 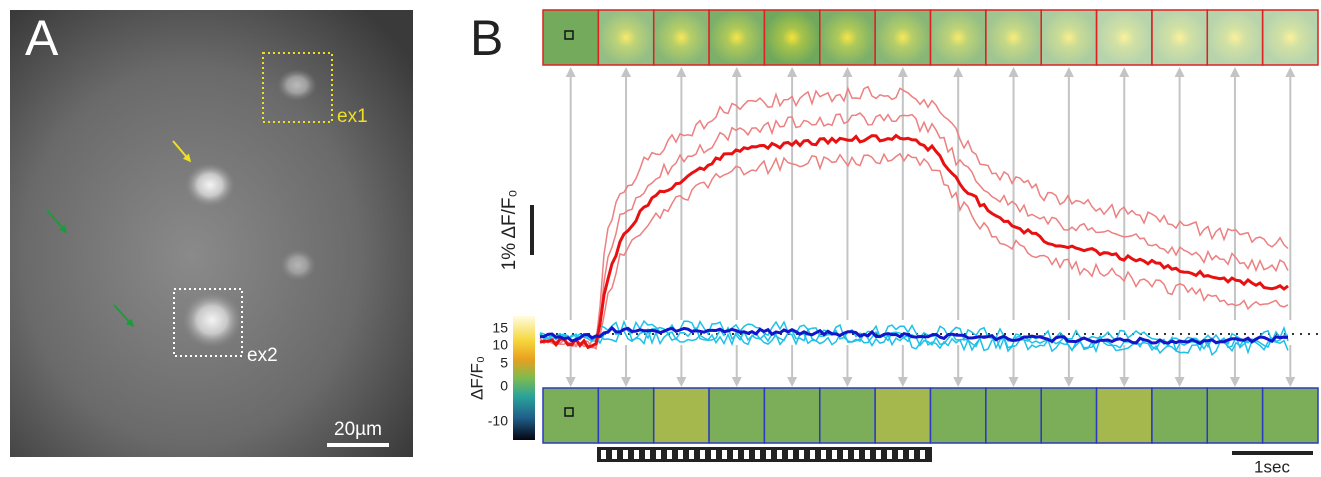 I want to click on panel-label: A, so click(x=42, y=38).